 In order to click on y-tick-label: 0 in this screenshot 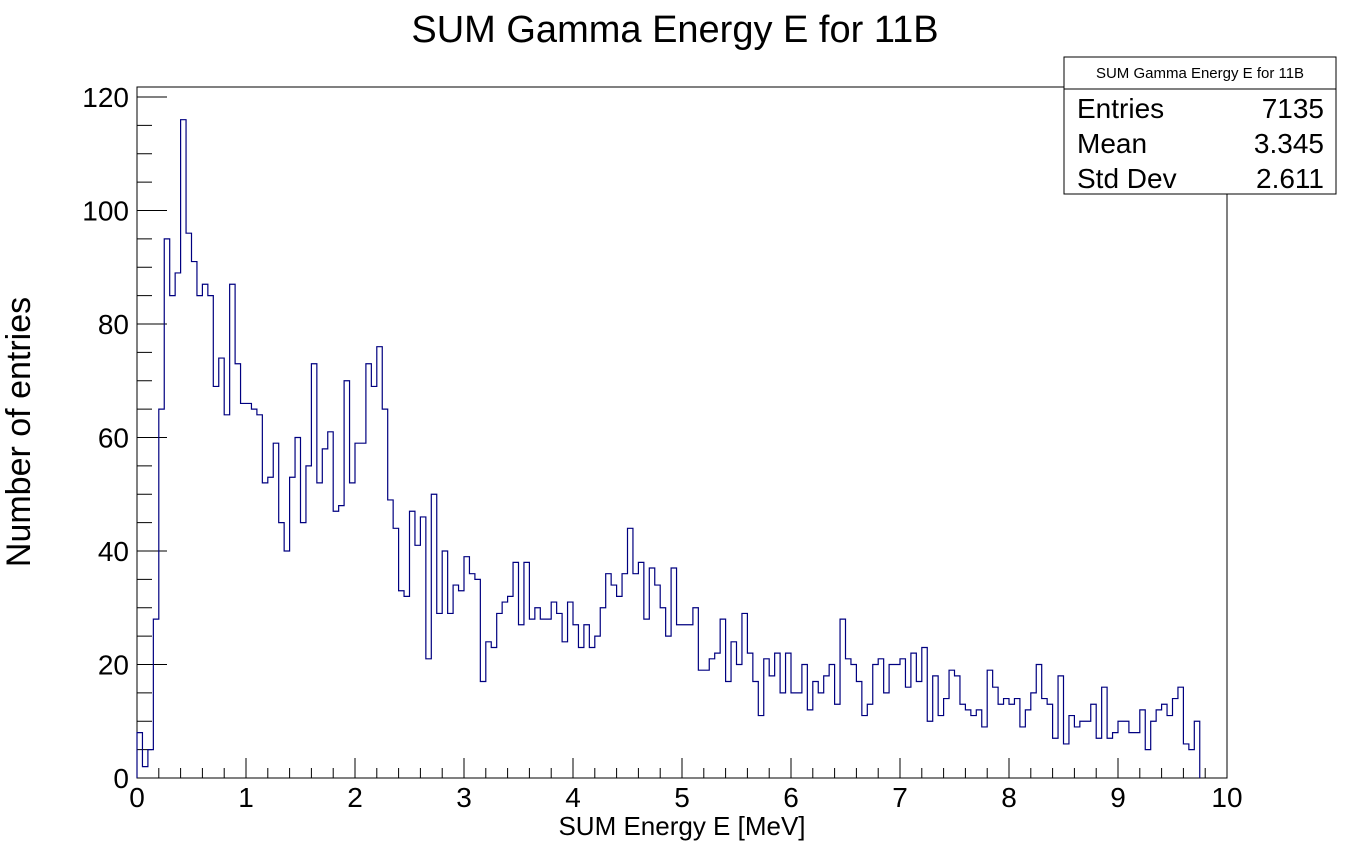, I will do `click(121, 778)`.